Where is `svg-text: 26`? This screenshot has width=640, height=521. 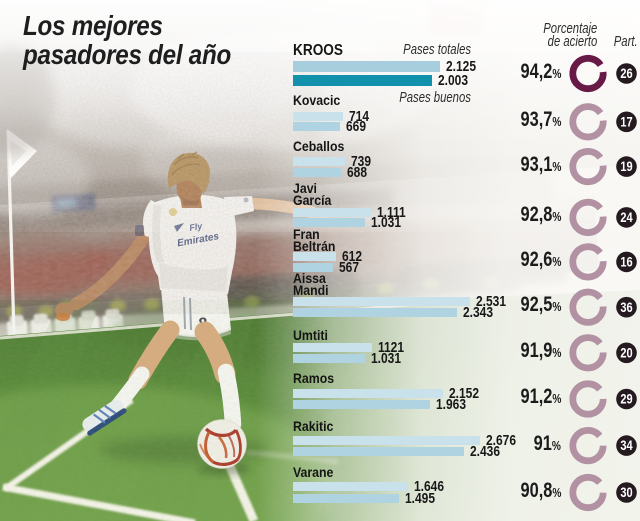 svg-text: 26 is located at coordinates (626, 73).